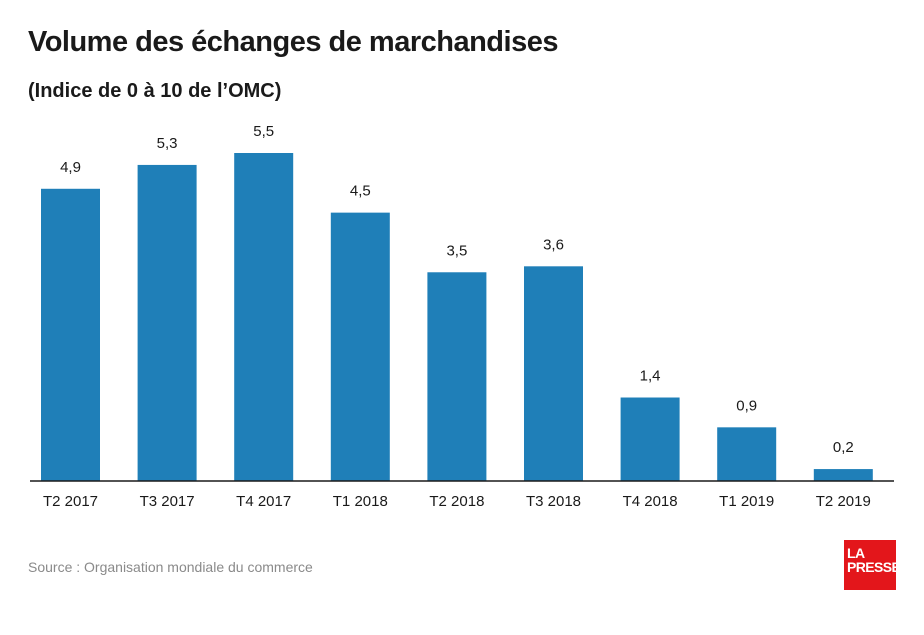 Image resolution: width=924 pixels, height=635 pixels. What do you see at coordinates (360, 191) in the screenshot?
I see `data-label-4: 4,5` at bounding box center [360, 191].